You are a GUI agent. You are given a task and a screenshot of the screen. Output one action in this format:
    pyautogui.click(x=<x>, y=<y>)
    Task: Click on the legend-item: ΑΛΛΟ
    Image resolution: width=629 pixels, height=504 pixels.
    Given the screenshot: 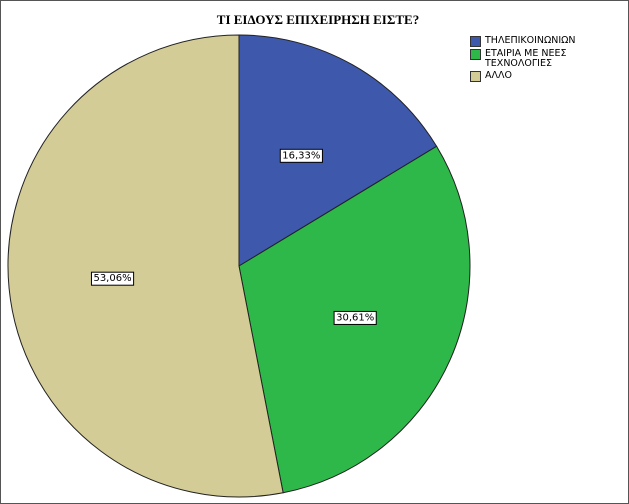 What is the action you would take?
    pyautogui.click(x=525, y=76)
    